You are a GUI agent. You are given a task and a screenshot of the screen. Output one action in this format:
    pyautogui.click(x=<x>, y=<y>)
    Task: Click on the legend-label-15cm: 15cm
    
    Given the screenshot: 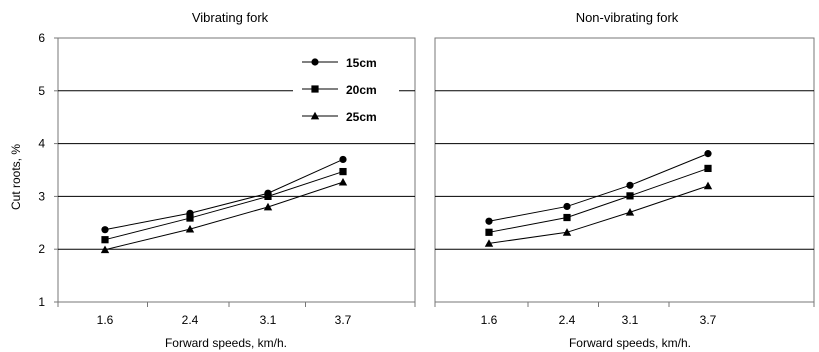 What is the action you would take?
    pyautogui.click(x=361, y=63)
    